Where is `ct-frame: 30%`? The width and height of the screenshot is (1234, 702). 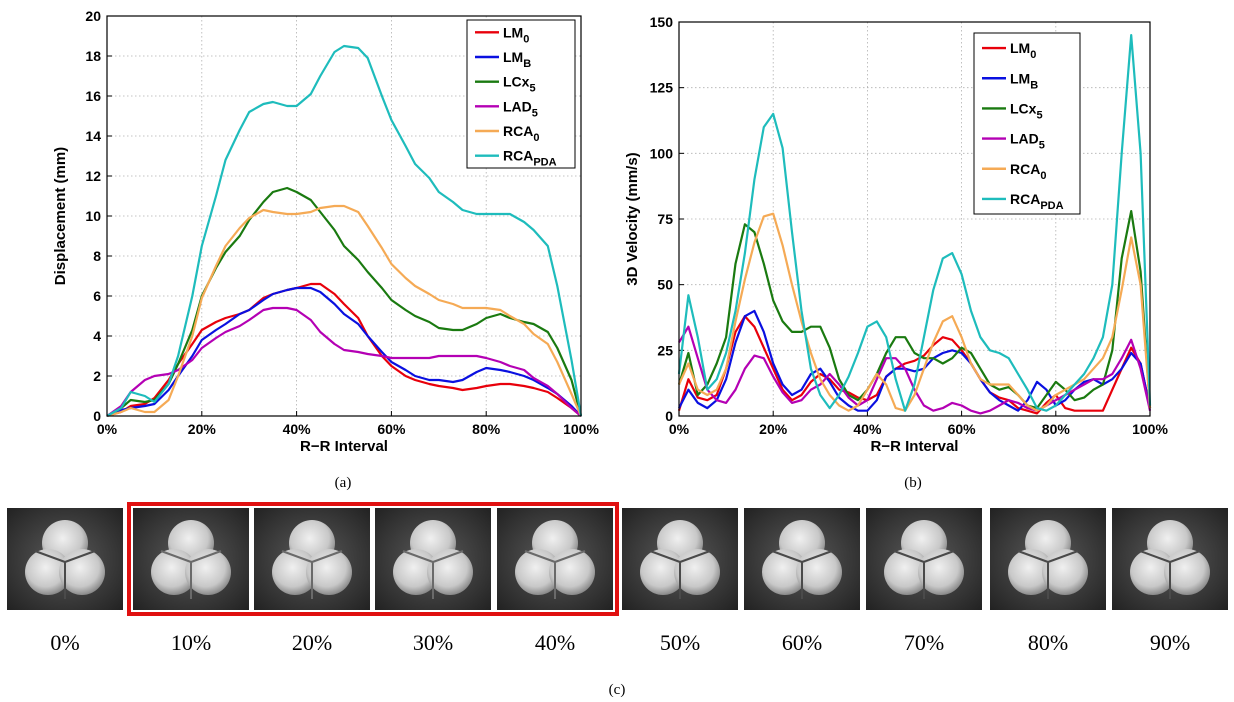
ct-frame: 30% is located at coordinates (433, 581).